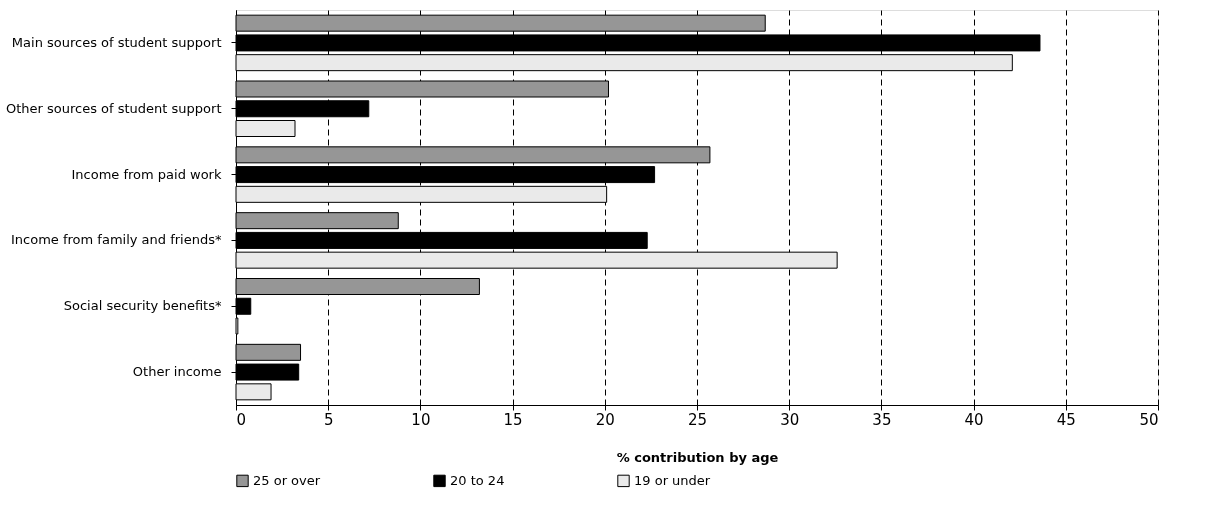 This screenshot has width=1224, height=529. Describe the element at coordinates (116, 42) in the screenshot. I see `y-tick-label: Main sources of student support` at that location.